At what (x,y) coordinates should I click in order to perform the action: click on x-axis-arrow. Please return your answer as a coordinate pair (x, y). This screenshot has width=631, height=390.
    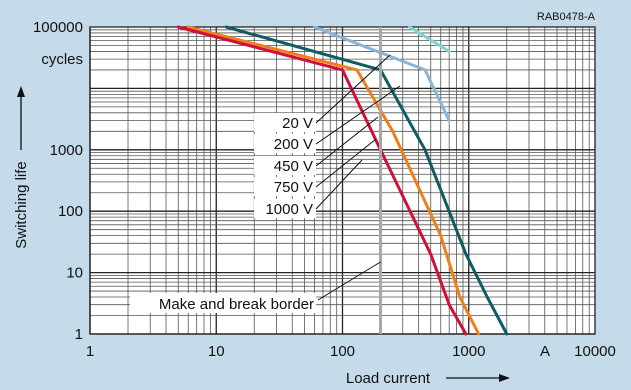
    Looking at the image, I should click on (478, 378).